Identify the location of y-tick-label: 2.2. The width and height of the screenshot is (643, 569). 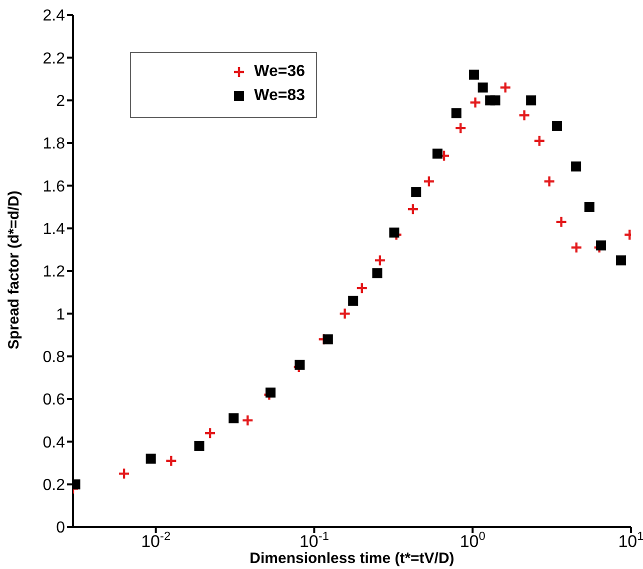
(54, 59).